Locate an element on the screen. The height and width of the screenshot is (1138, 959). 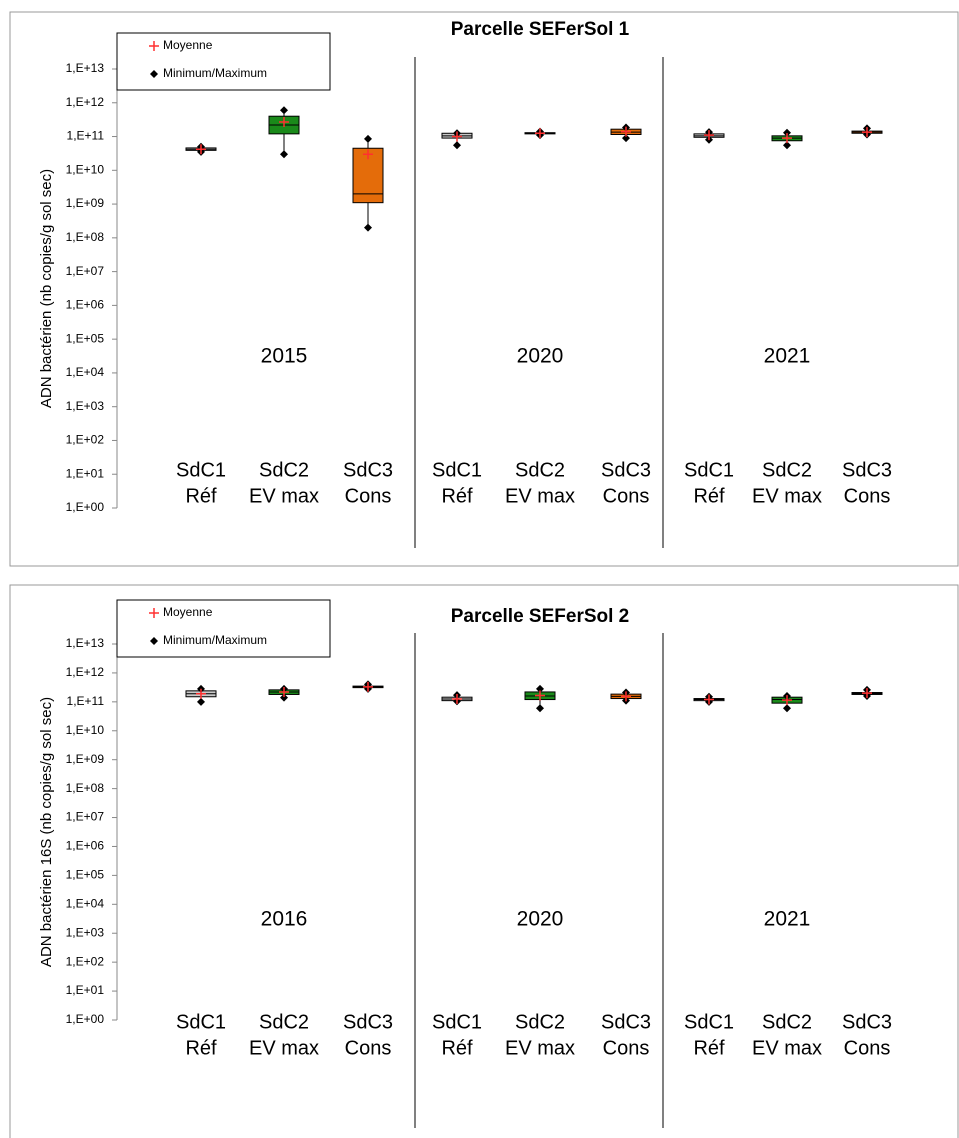
y-axis-label: ADN bactérien (nb copies/g sol sec) is located at coordinates (46, 288).